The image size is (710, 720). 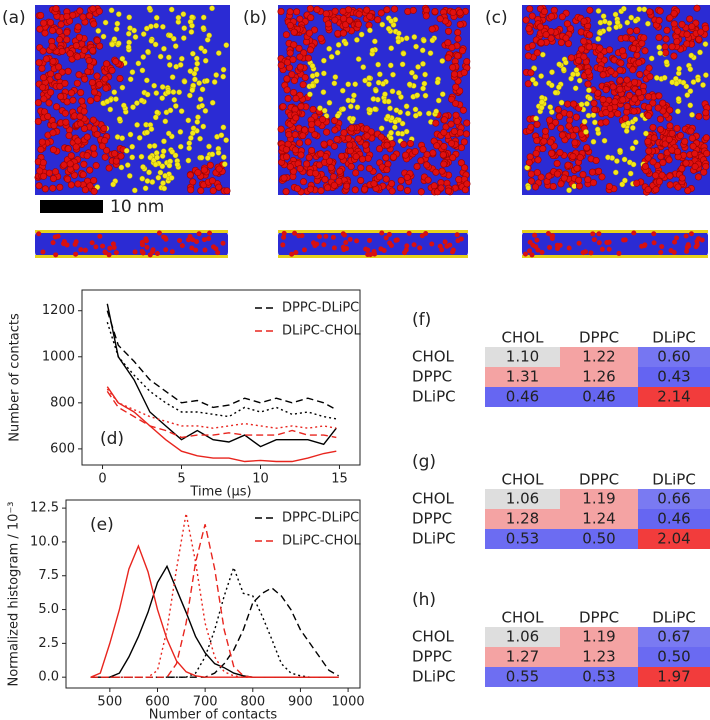 What do you see at coordinates (598, 499) in the screenshot?
I see `cell-value: 1.19` at bounding box center [598, 499].